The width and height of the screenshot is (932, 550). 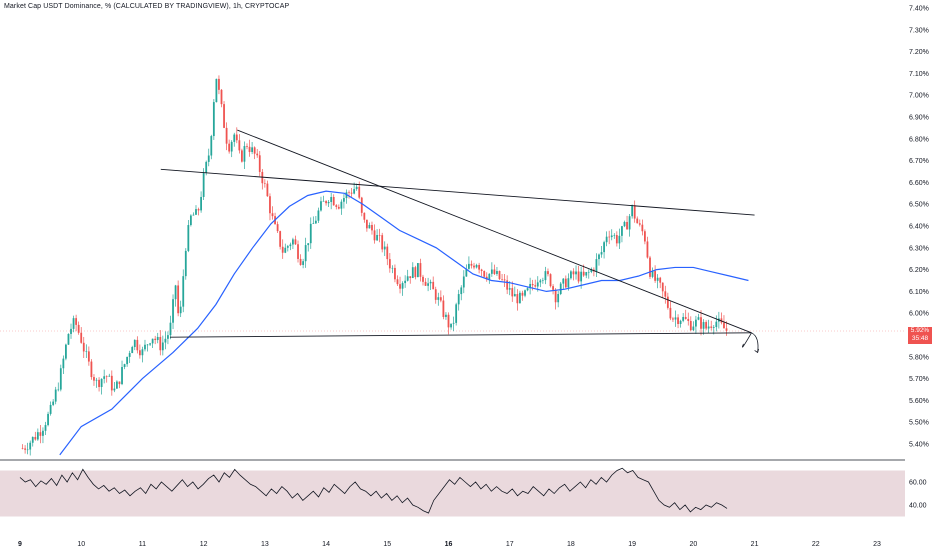 What do you see at coordinates (204, 544) in the screenshot?
I see `time-tick-label: 12` at bounding box center [204, 544].